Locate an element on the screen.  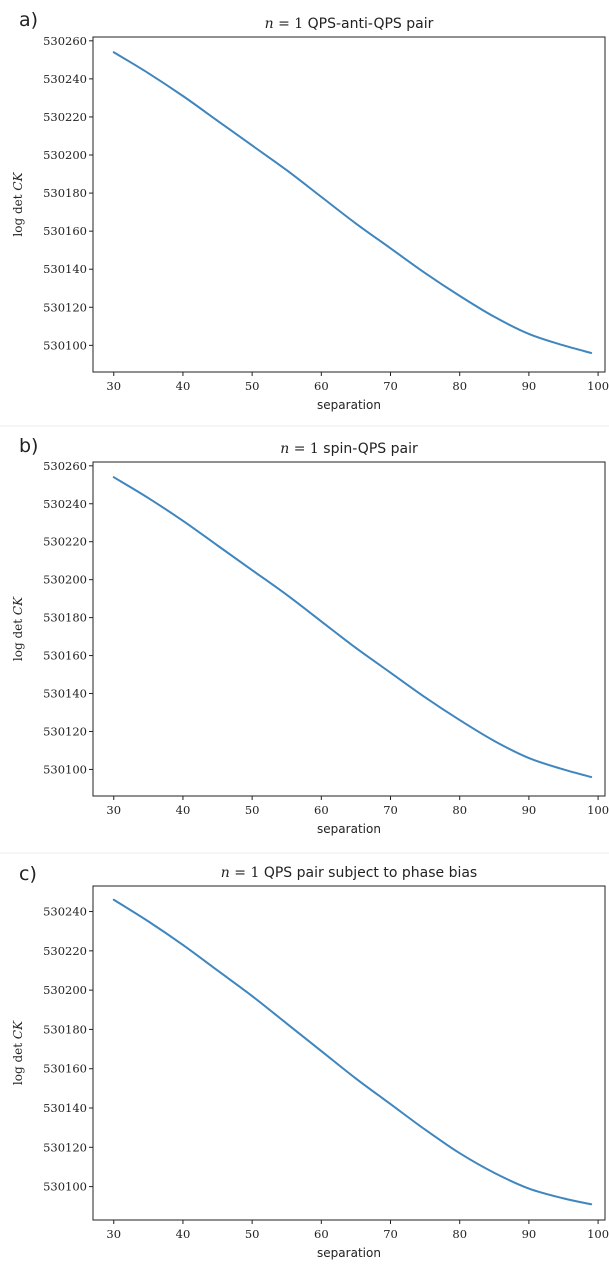
panel-label: a) is located at coordinates (28, 20).